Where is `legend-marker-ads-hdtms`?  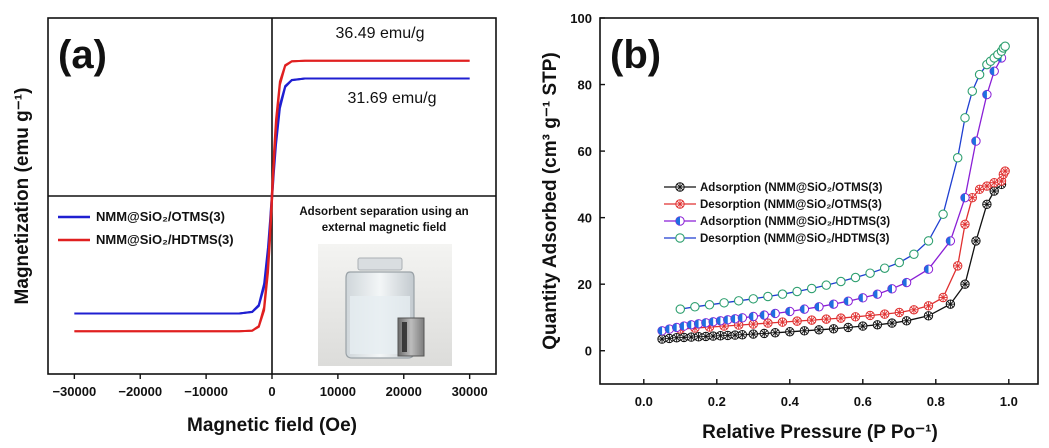
legend-marker-ads-hdtms is located at coordinates (680, 221).